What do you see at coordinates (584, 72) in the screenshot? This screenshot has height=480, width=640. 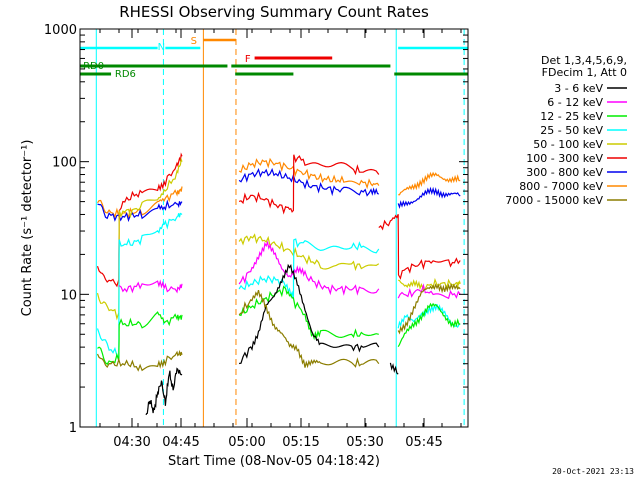 I see `legend-header-1: FDecim 1, Att 0` at bounding box center [584, 72].